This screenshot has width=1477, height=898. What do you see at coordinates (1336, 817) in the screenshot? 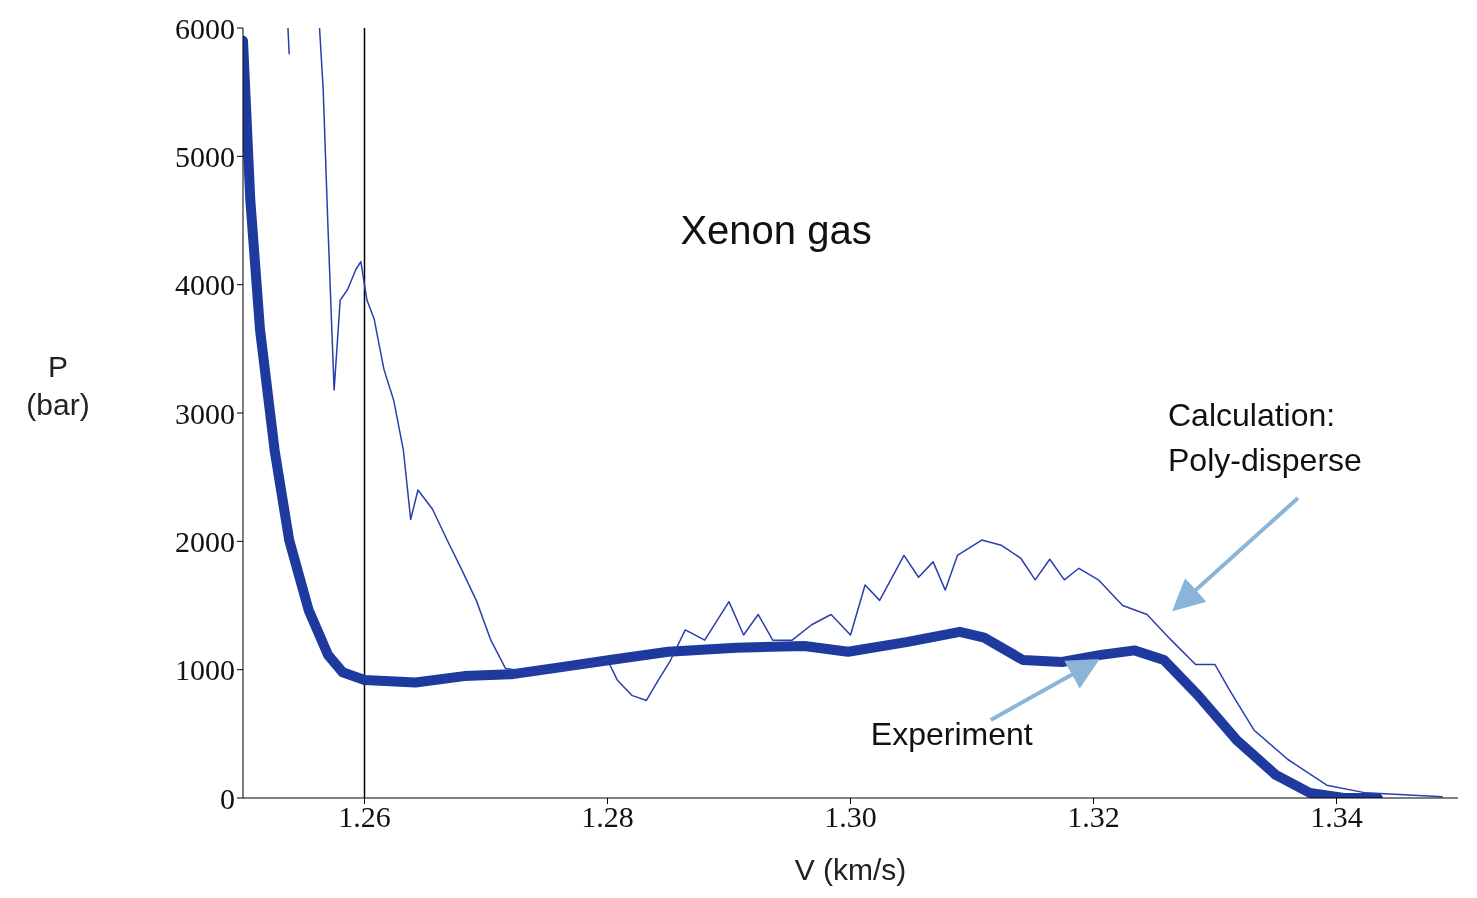
I see `x-tick-label: 1.34` at bounding box center [1336, 817].